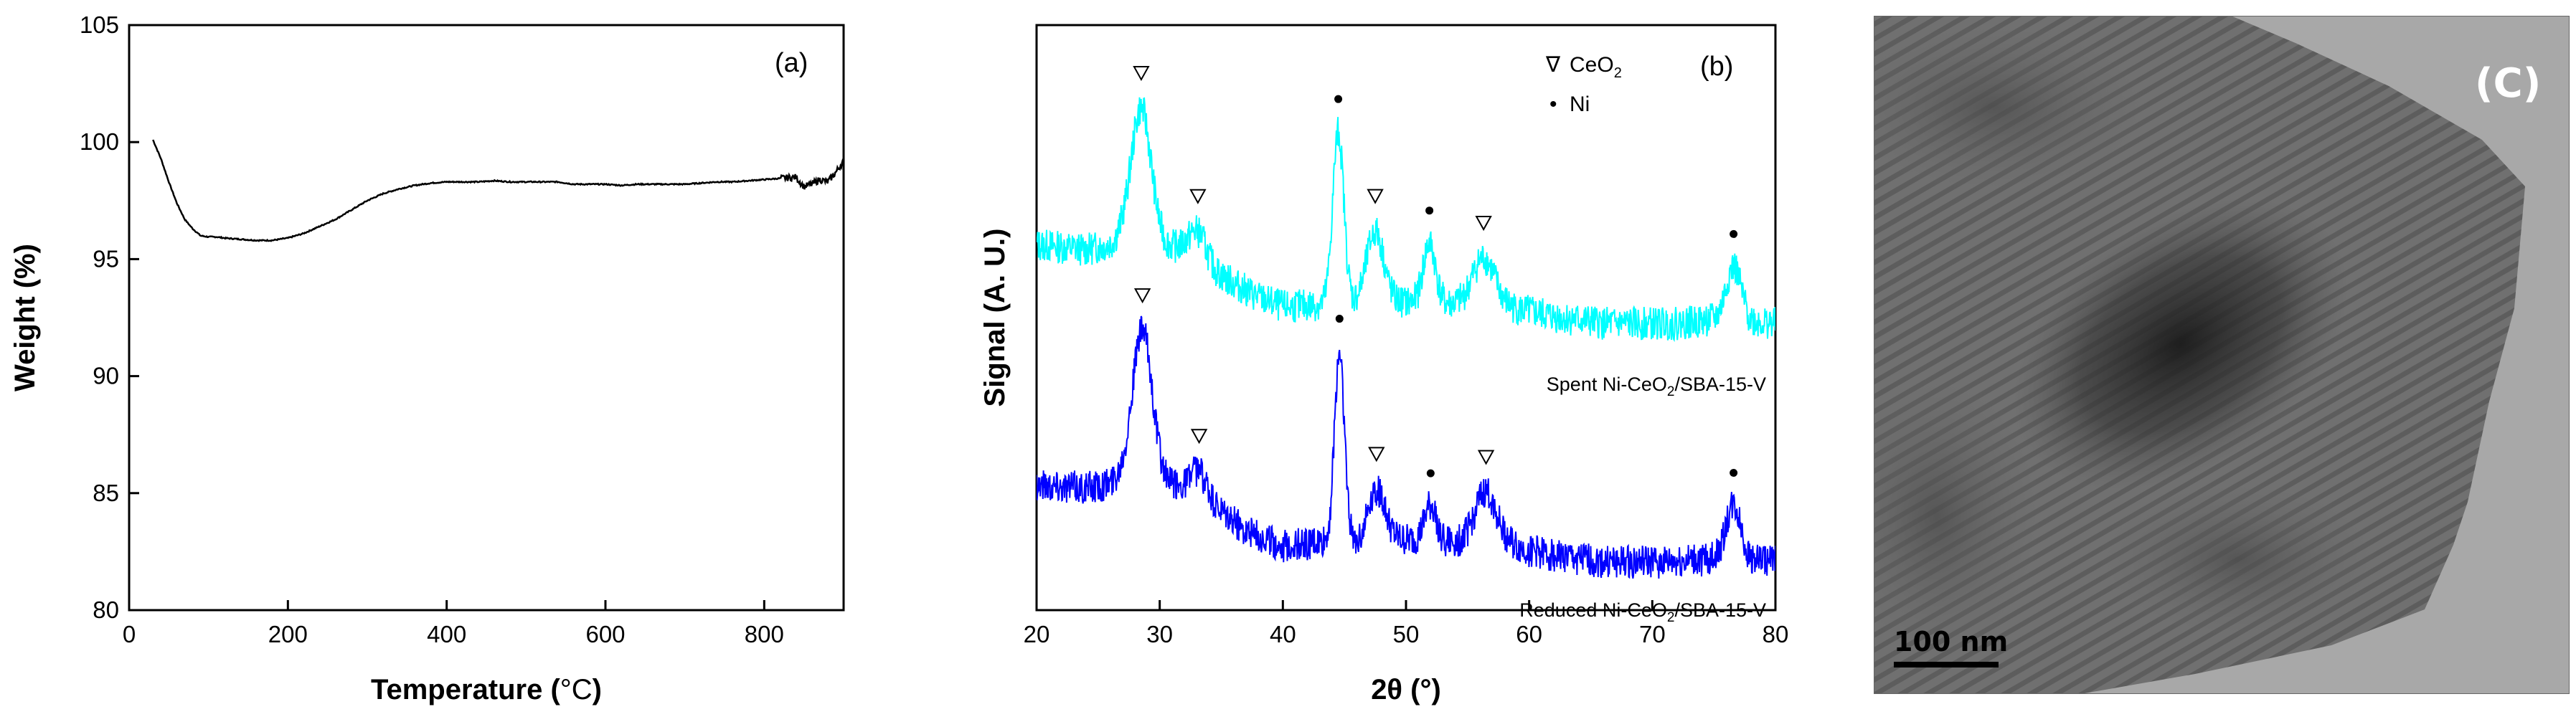 The width and height of the screenshot is (2576, 727). What do you see at coordinates (99, 24) in the screenshot?
I see `y-tick-label: 105` at bounding box center [99, 24].